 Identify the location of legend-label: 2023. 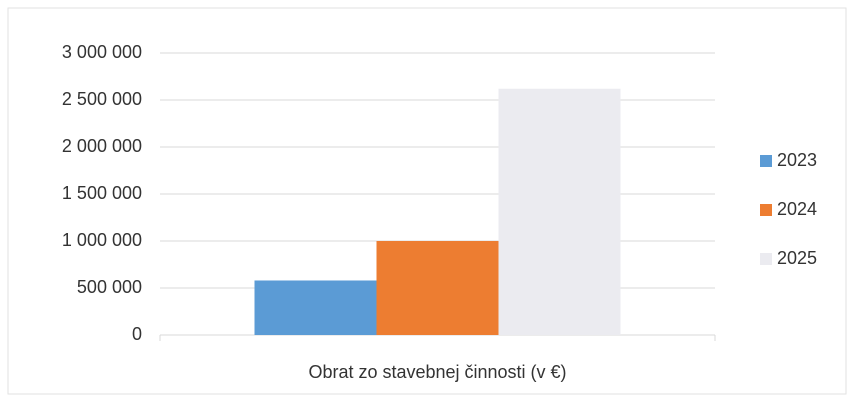
(797, 160).